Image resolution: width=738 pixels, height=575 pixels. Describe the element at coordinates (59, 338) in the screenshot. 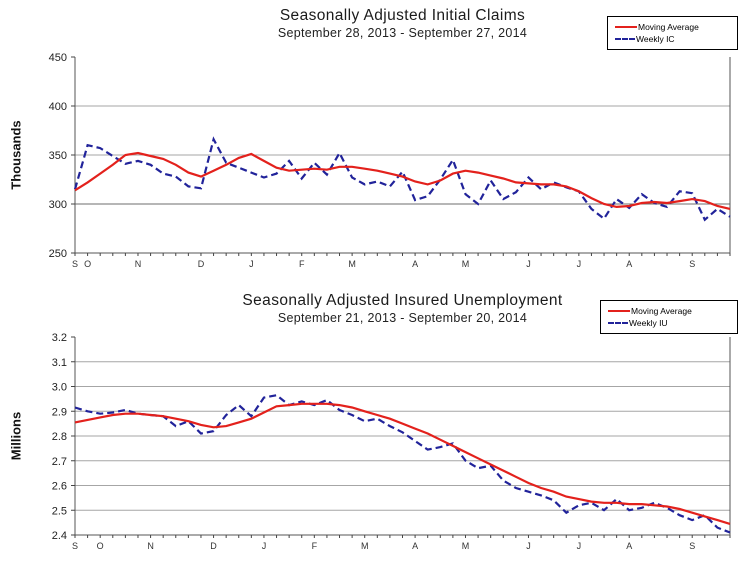

I see `y-tick-label: 3.2` at that location.